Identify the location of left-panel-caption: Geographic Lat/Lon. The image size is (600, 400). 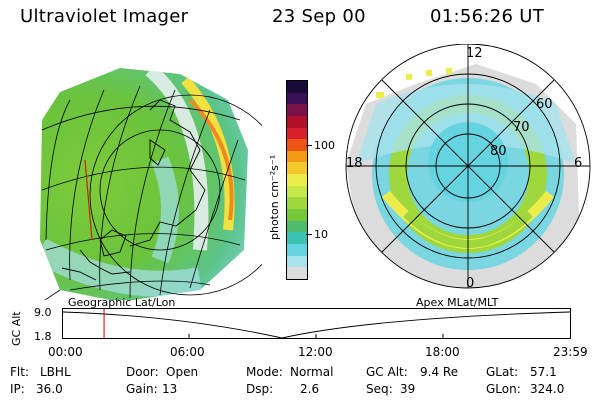
(122, 302).